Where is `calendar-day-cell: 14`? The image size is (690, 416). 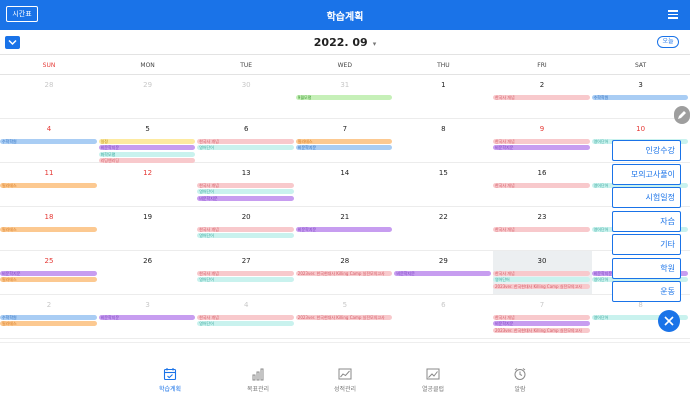
calendar-day-cell: 14 is located at coordinates (345, 185).